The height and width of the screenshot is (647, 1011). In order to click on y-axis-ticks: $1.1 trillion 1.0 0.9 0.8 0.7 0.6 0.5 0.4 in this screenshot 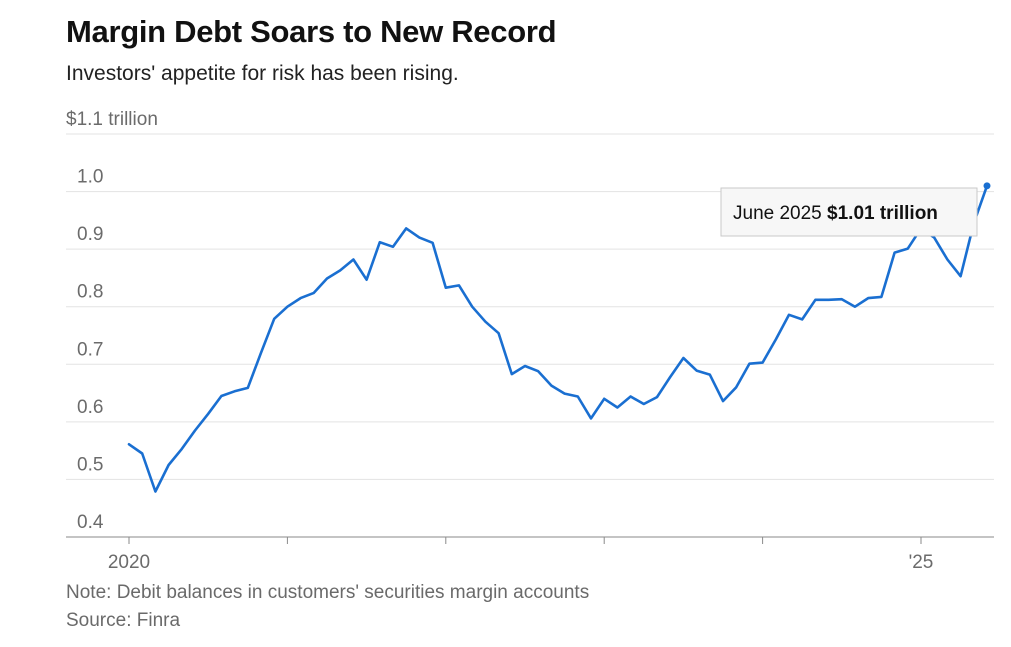, I will do `click(112, 321)`.